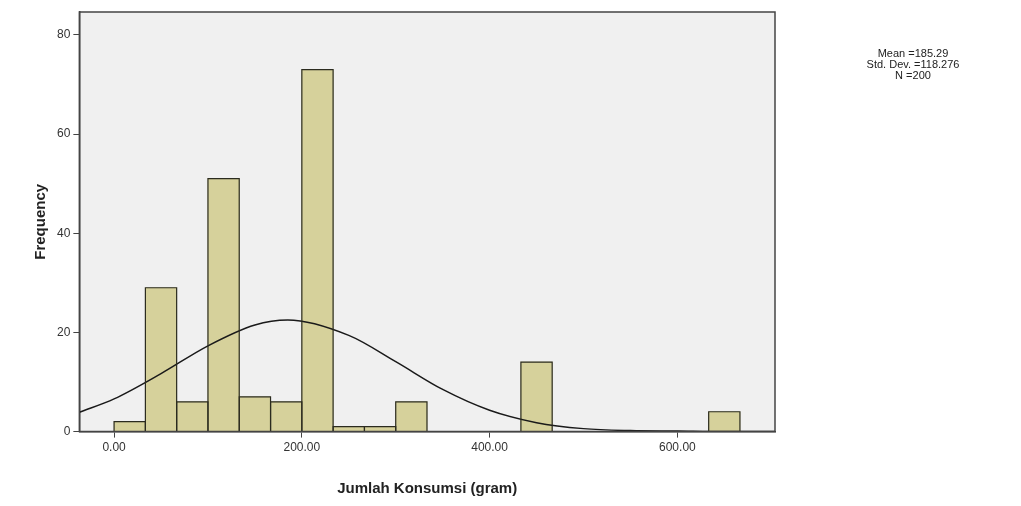  What do you see at coordinates (913, 63) in the screenshot?
I see `text: Std. Dev. =118.276` at bounding box center [913, 63].